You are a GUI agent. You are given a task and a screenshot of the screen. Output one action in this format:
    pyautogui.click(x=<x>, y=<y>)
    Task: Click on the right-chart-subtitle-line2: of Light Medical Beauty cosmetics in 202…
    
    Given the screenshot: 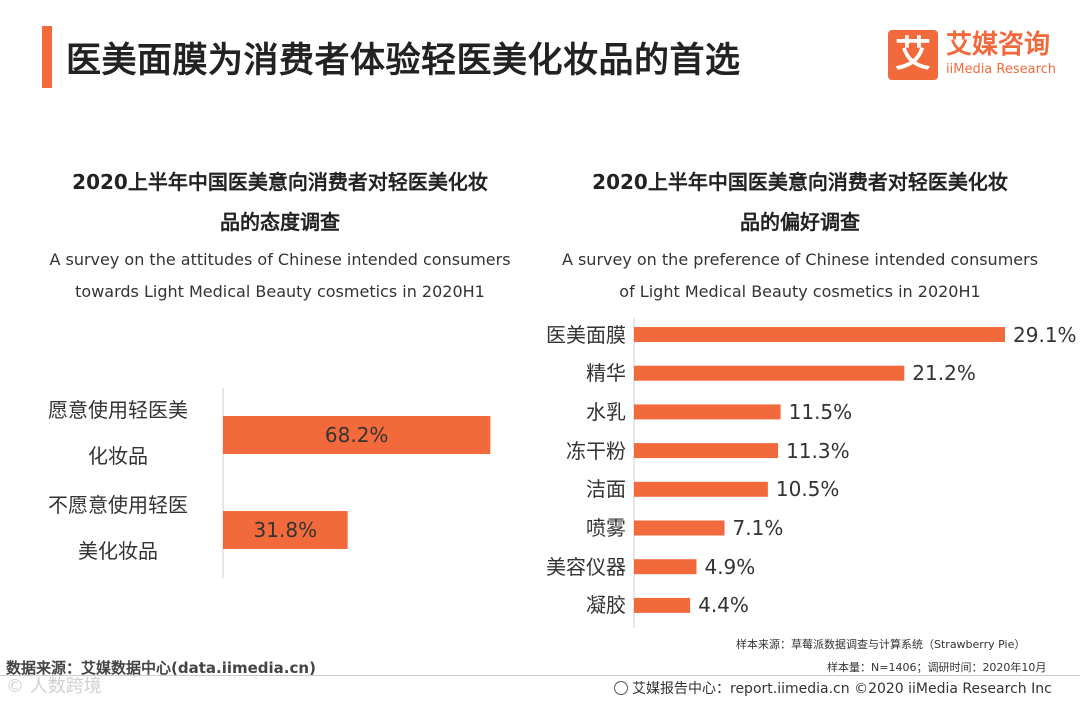 What is the action you would take?
    pyautogui.click(x=800, y=291)
    